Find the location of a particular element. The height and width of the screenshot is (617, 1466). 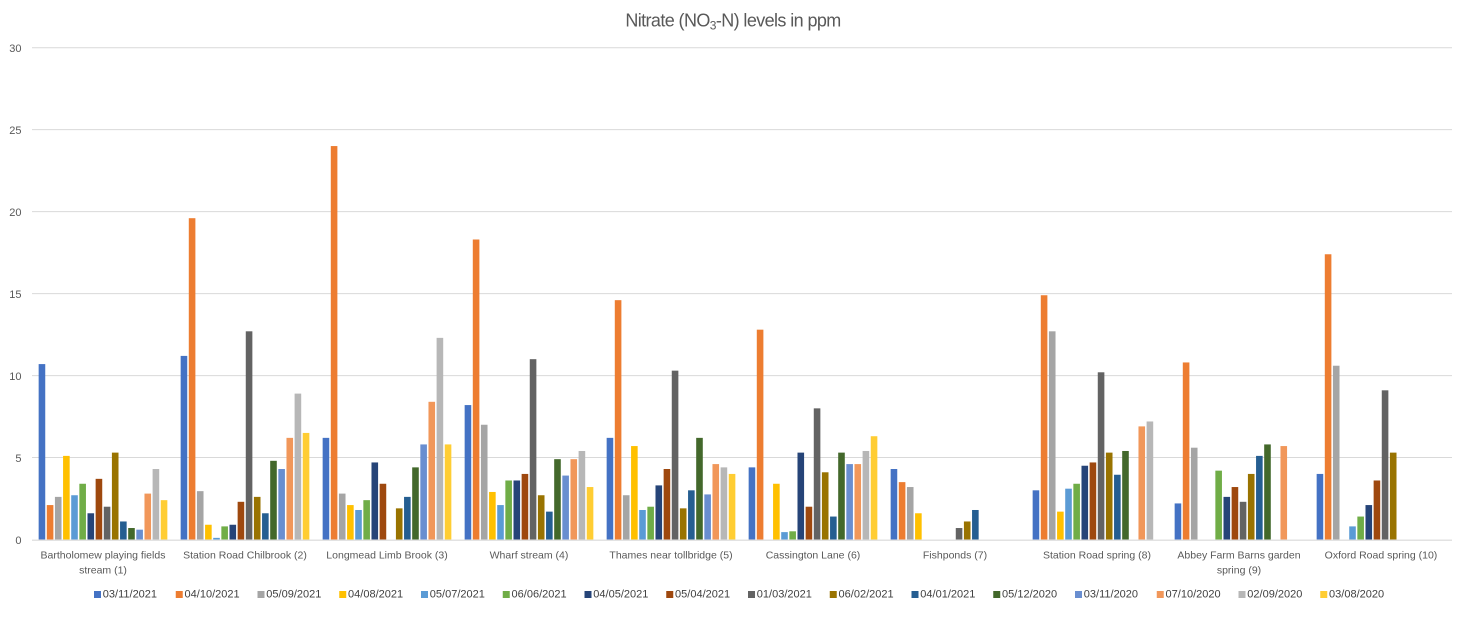

svg-text: 03/11/2020 is located at coordinates (1111, 595).